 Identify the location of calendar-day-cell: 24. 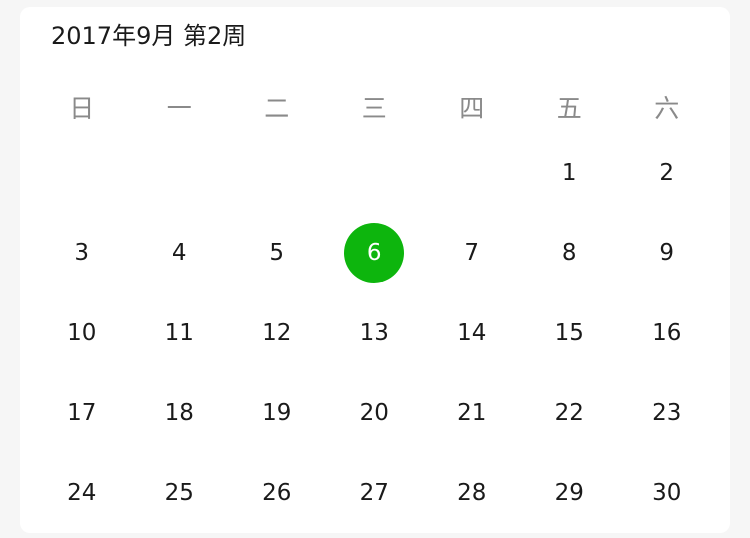
(82, 493).